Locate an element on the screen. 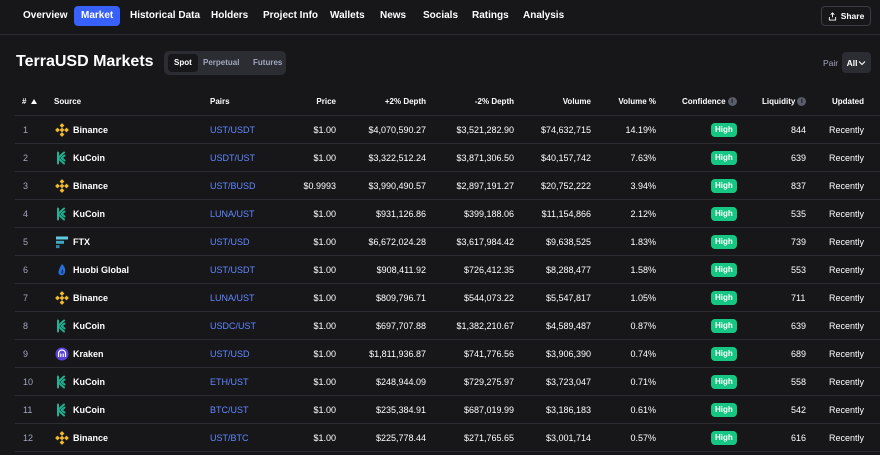 This screenshot has width=880, height=455. tab-news: News is located at coordinates (393, 15).